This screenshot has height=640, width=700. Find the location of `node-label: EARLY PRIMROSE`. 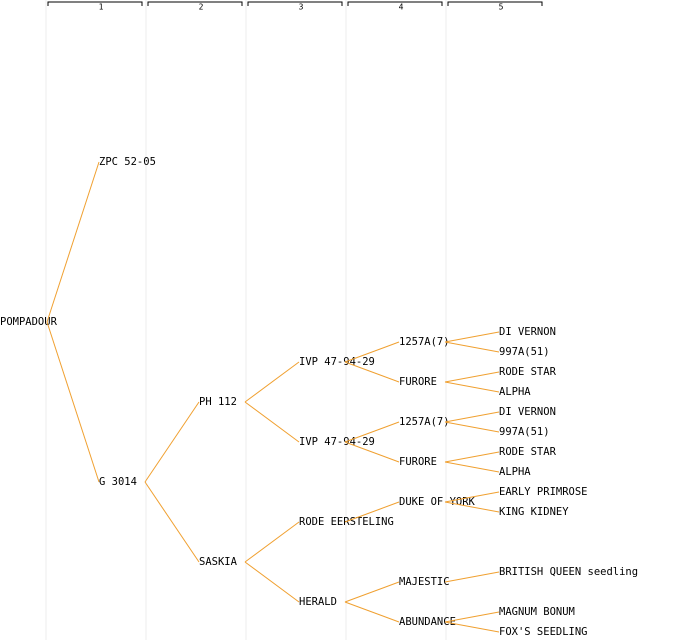

node-label: EARLY PRIMROSE is located at coordinates (543, 492).